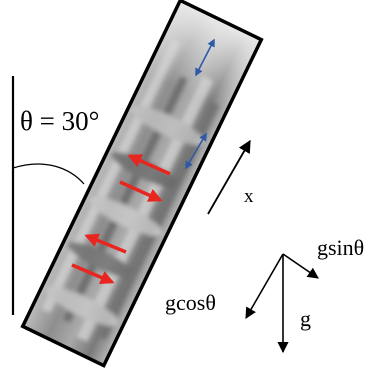  I want to click on g-cos-label: gcosθ, so click(190, 302).